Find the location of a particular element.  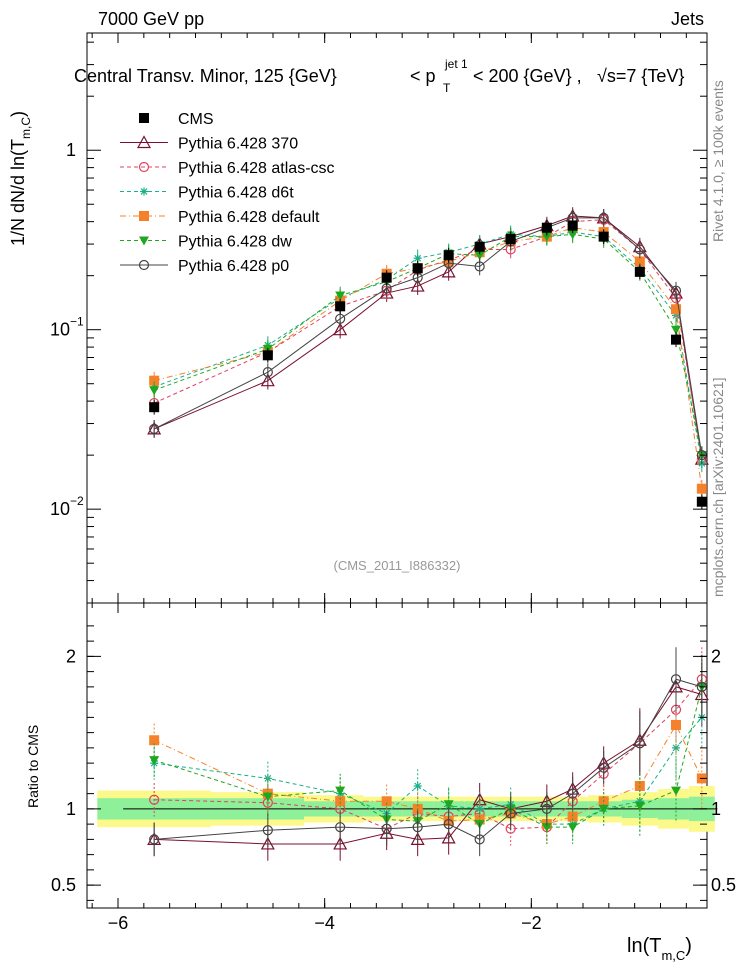

y-ratio-tick-label-right: 2 is located at coordinates (716, 656).